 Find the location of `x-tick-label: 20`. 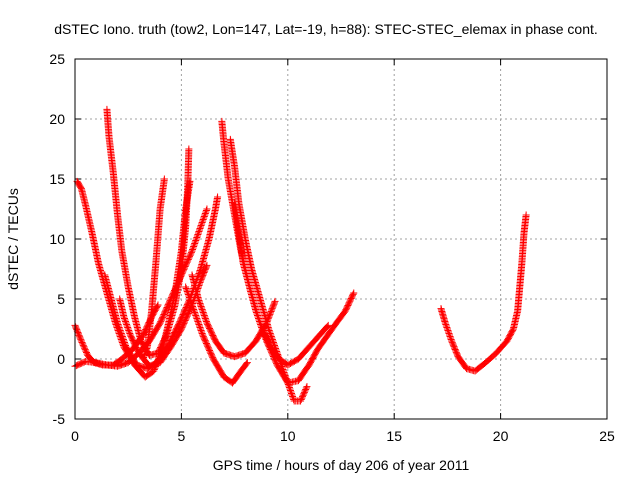

x-tick-label: 20 is located at coordinates (501, 436).